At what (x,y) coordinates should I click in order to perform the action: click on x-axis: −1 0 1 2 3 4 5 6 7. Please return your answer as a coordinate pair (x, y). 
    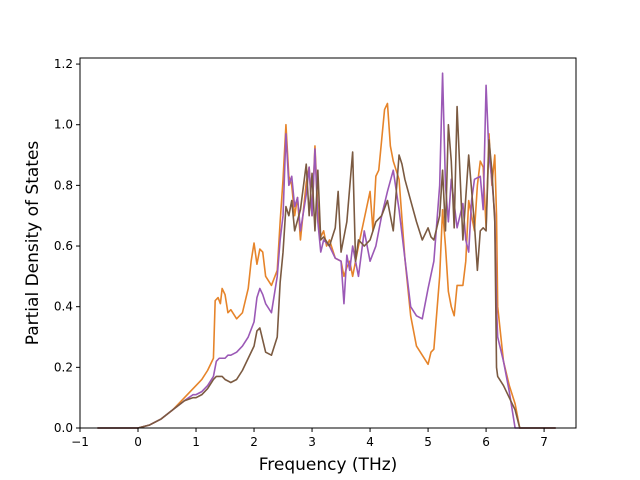
    Looking at the image, I should click on (309, 438).